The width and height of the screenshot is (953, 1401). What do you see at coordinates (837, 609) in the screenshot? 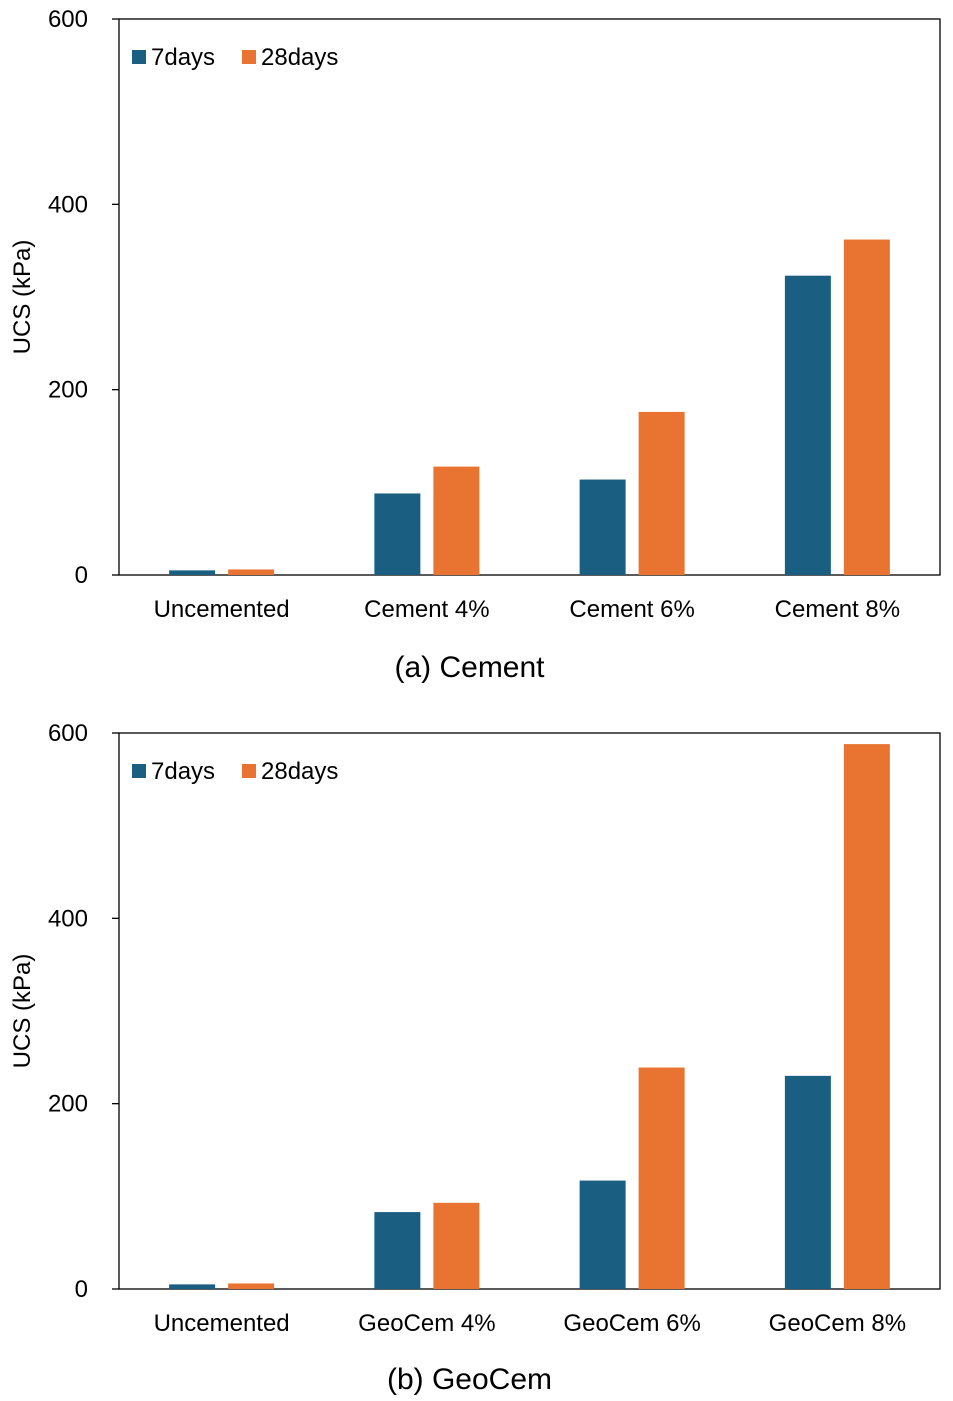
I see `x-tick-label: Cement 8%` at bounding box center [837, 609].